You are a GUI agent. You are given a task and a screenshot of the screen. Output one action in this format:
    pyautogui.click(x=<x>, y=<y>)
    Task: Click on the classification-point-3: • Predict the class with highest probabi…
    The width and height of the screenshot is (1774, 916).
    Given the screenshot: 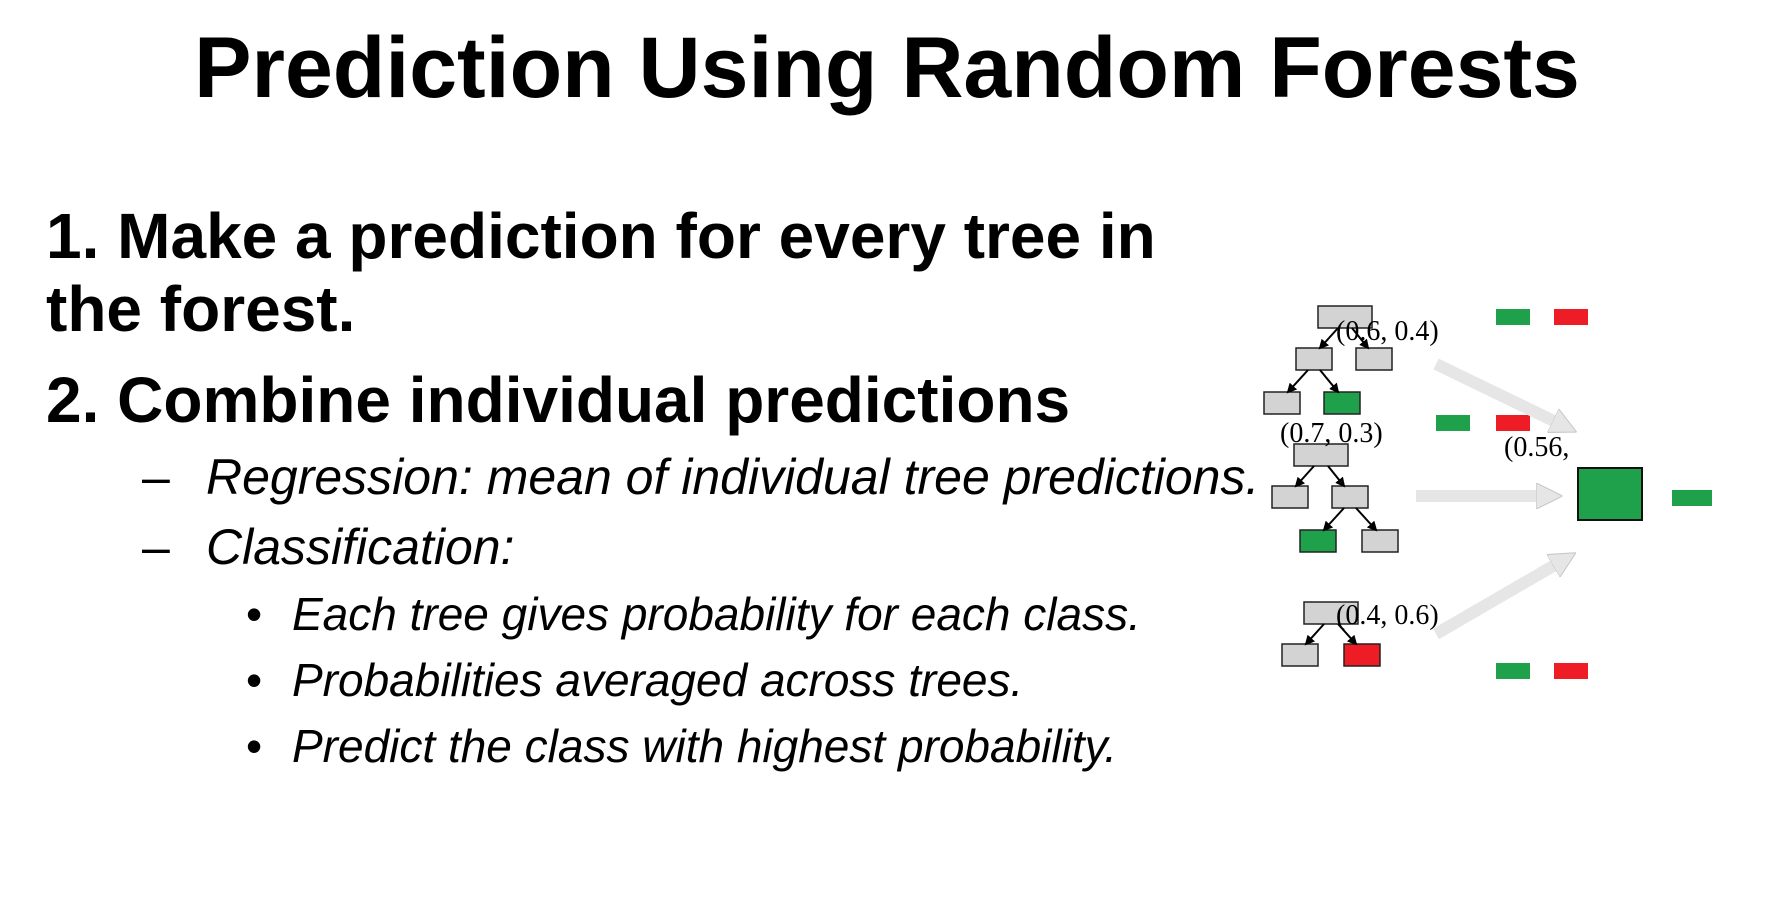 What is the action you would take?
    pyautogui.click(x=656, y=746)
    